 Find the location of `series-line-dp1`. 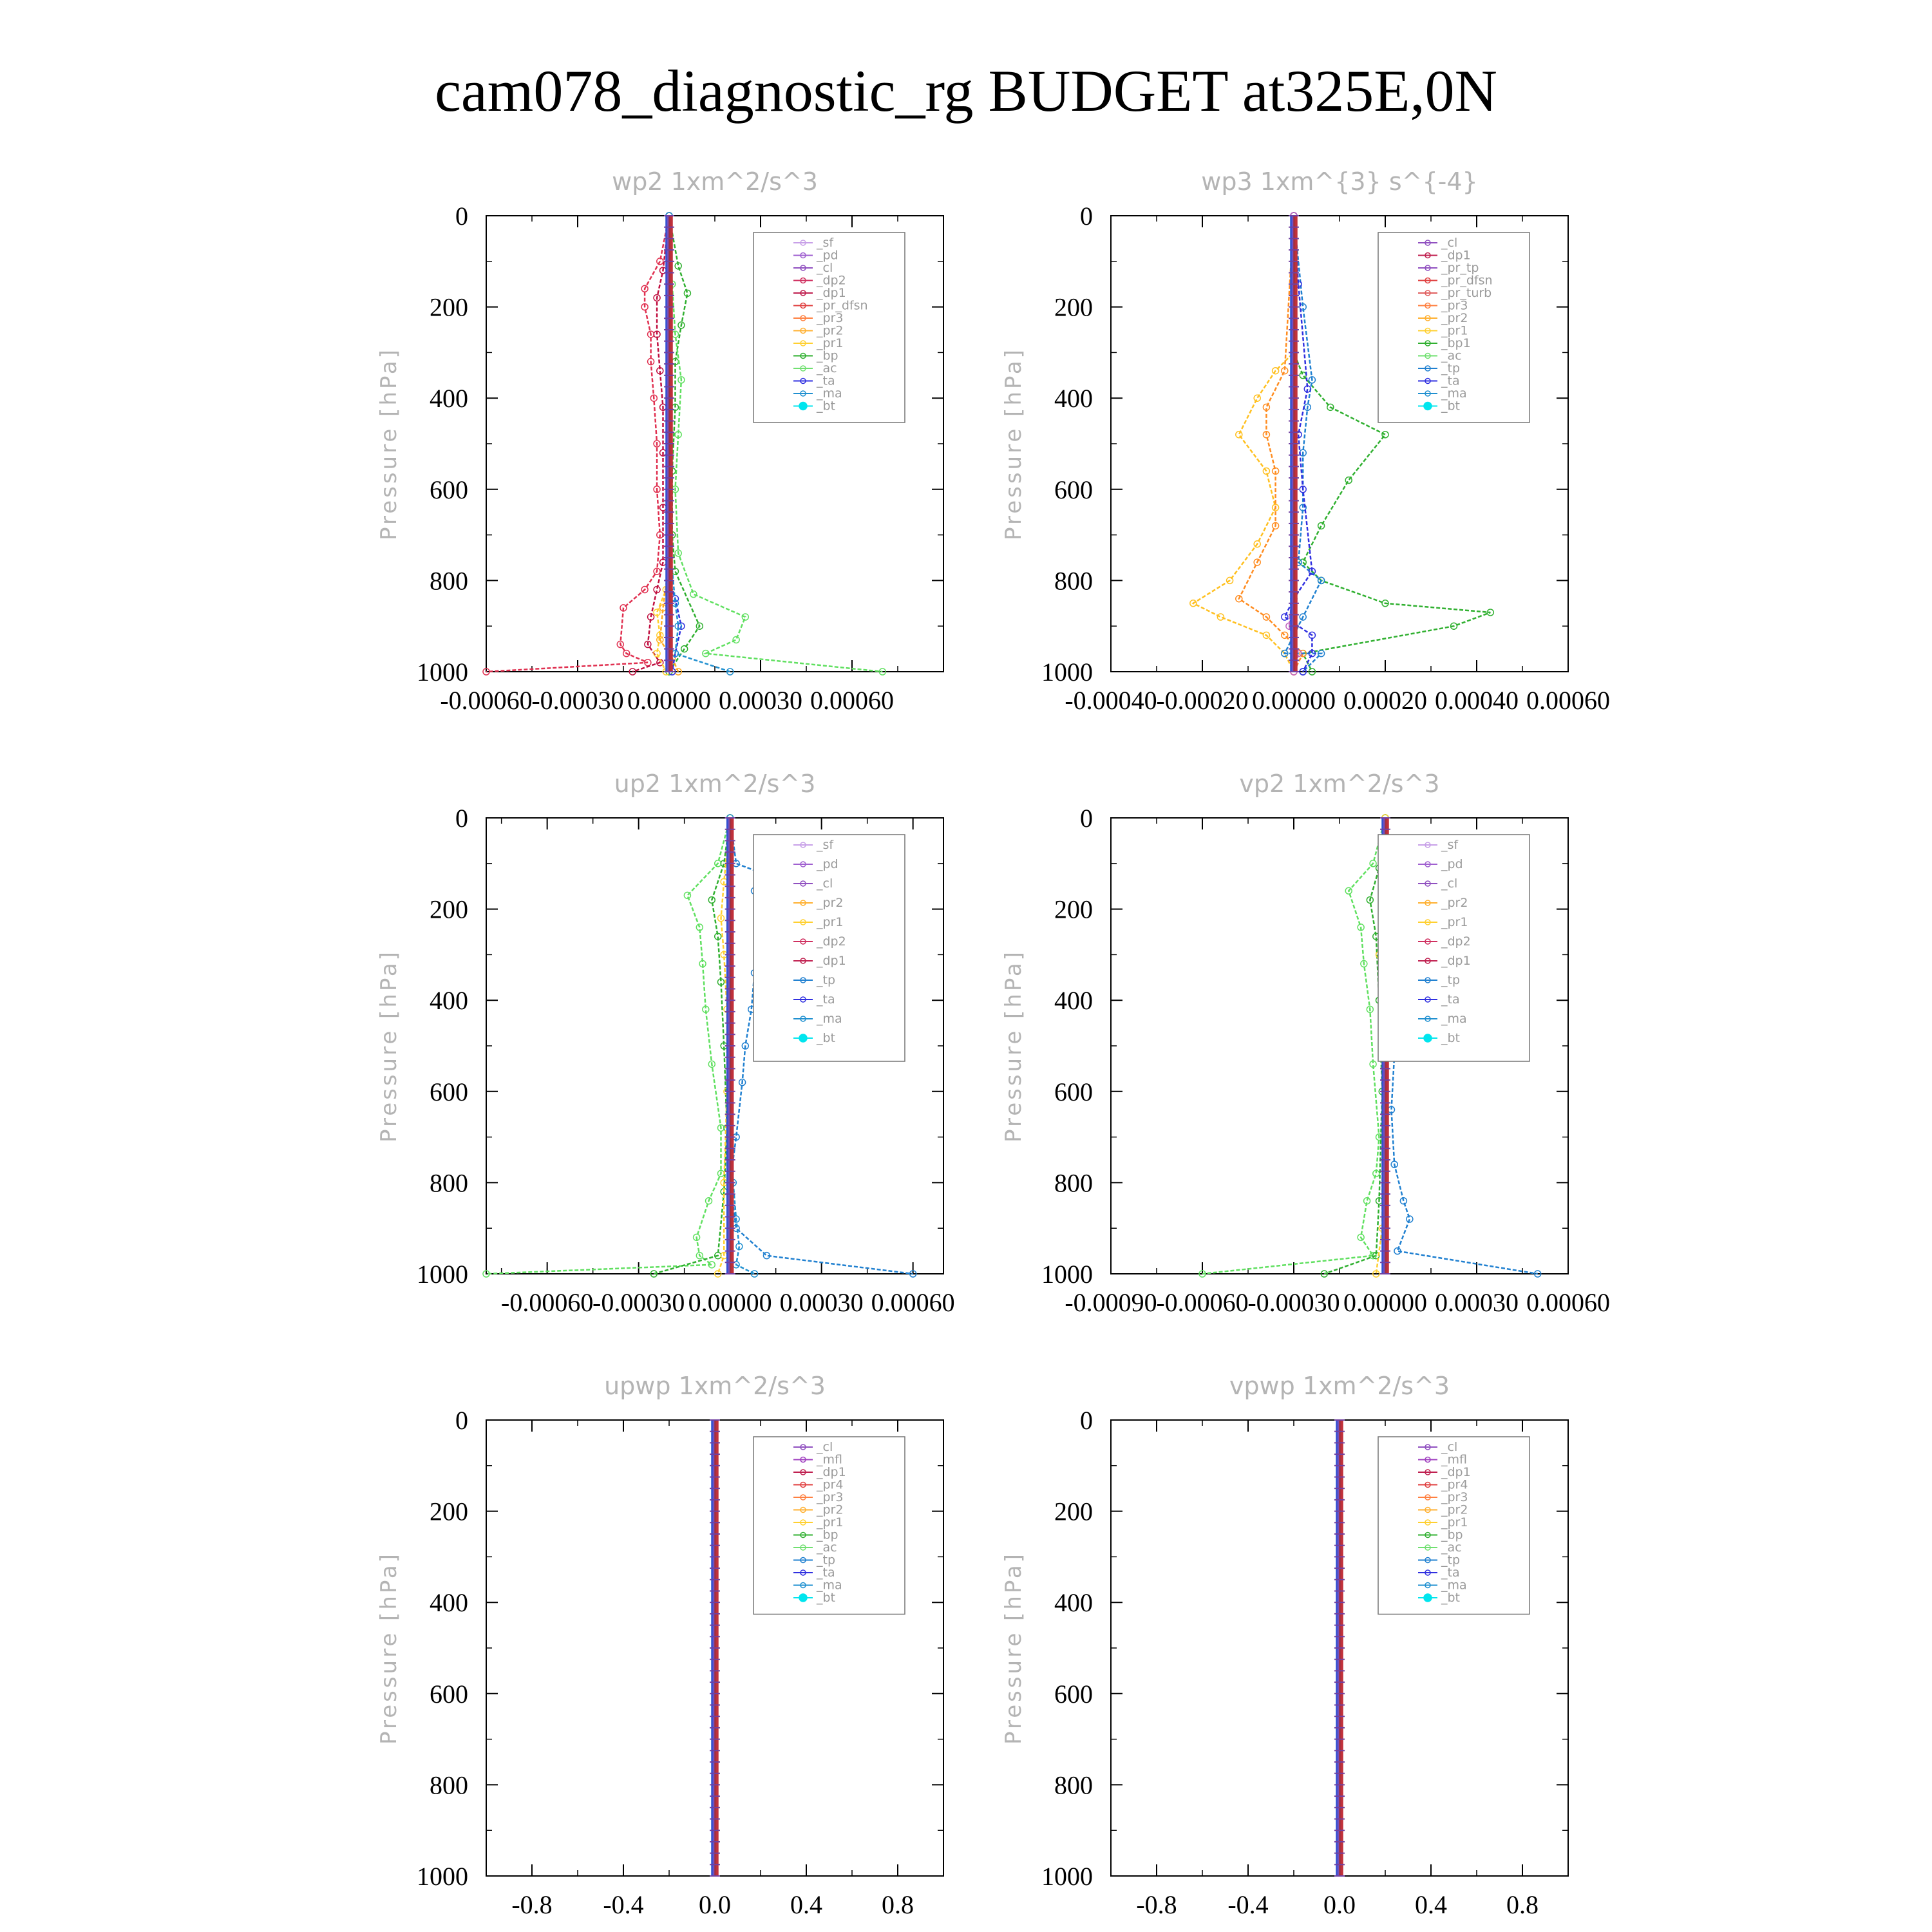

series-line-dp1 is located at coordinates (1294, 1046).